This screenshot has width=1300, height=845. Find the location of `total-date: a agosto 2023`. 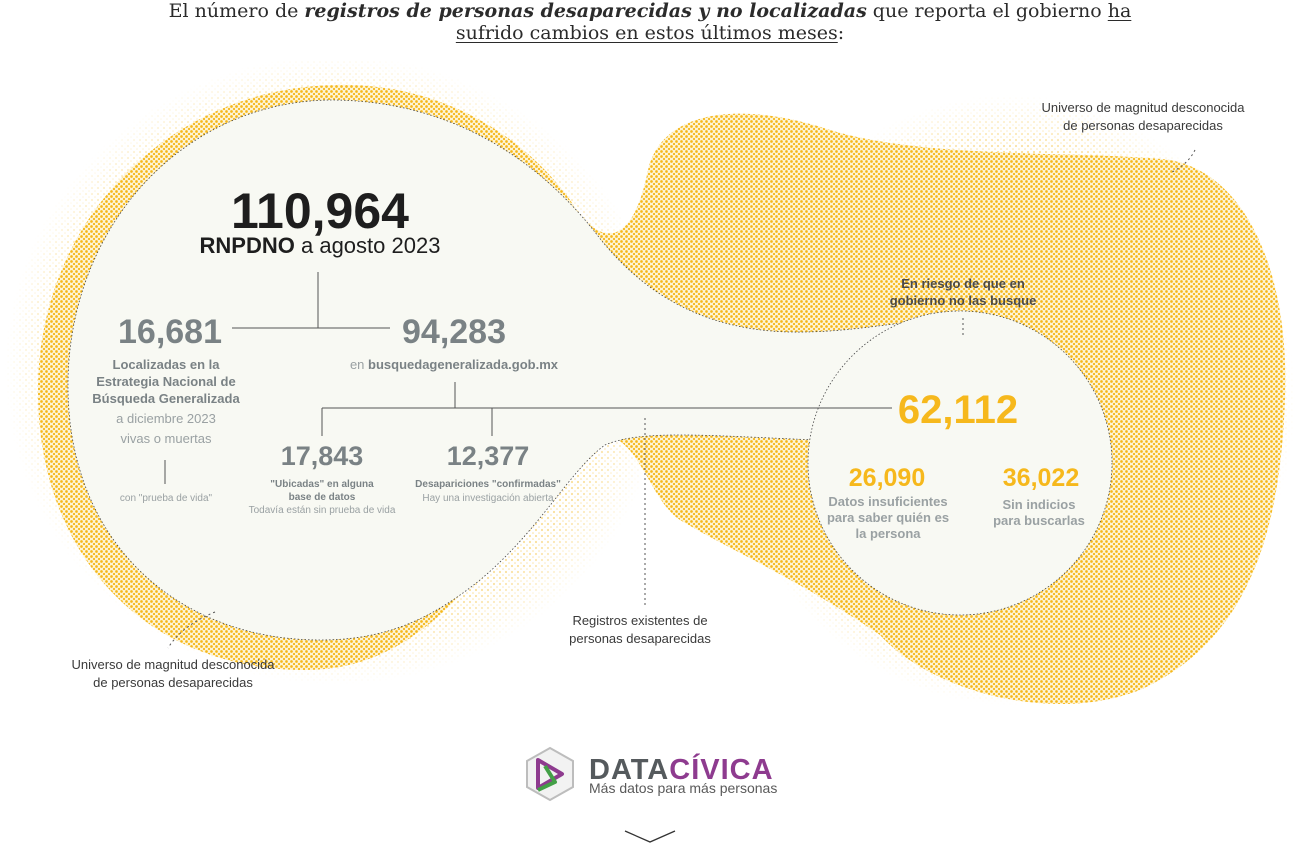

total-date: a agosto 2023 is located at coordinates (368, 245).